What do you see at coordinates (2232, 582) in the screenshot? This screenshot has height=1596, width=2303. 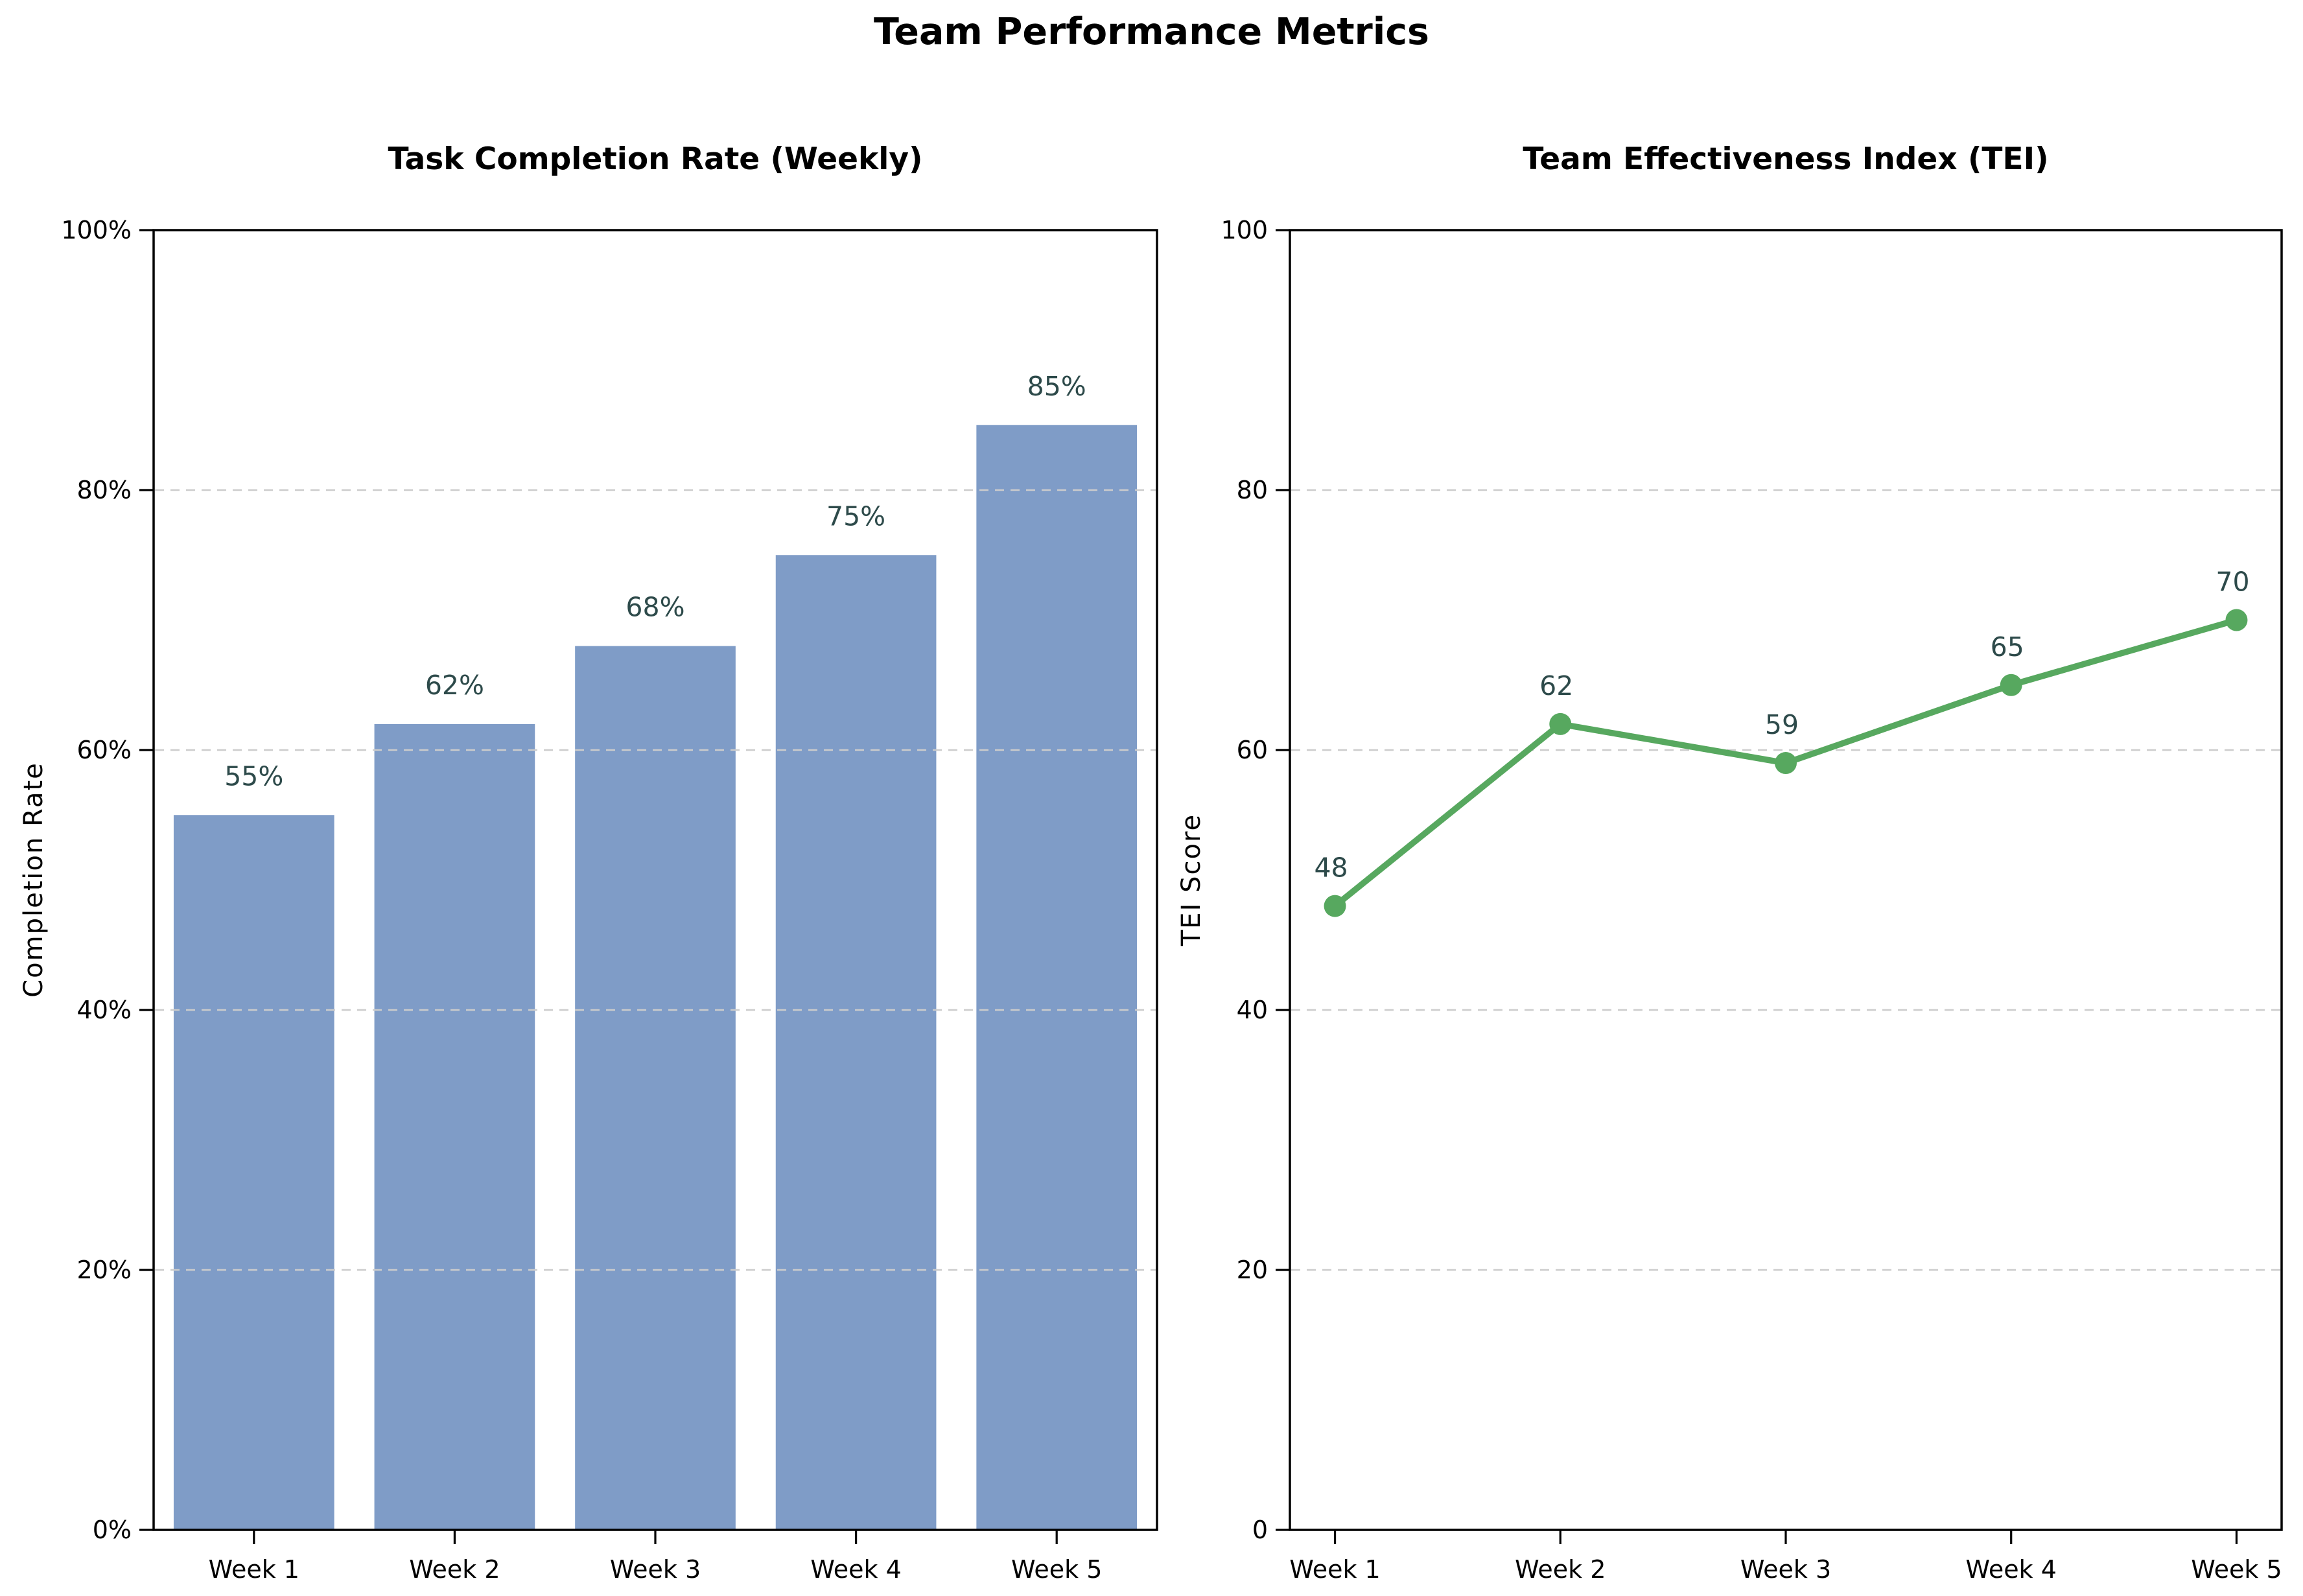 I see `point-value-label: 70` at bounding box center [2232, 582].